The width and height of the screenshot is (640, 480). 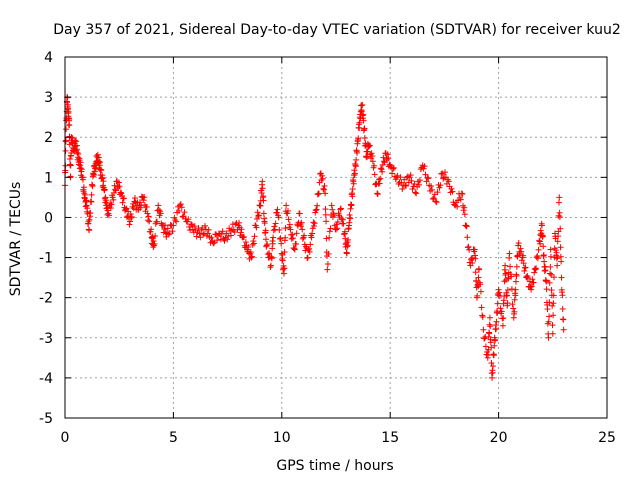 I want to click on y-tick-label: -4, so click(x=46, y=379).